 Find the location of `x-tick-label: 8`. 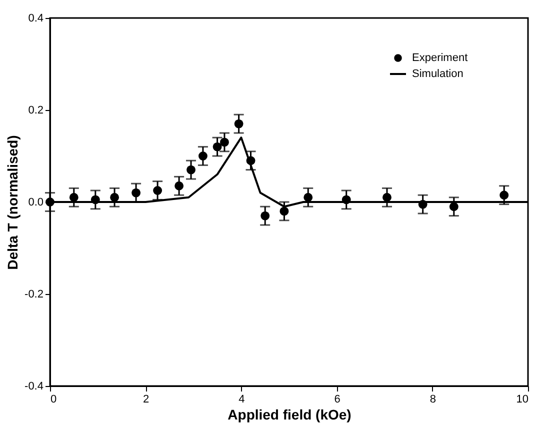

x-tick-label: 8 is located at coordinates (433, 400).